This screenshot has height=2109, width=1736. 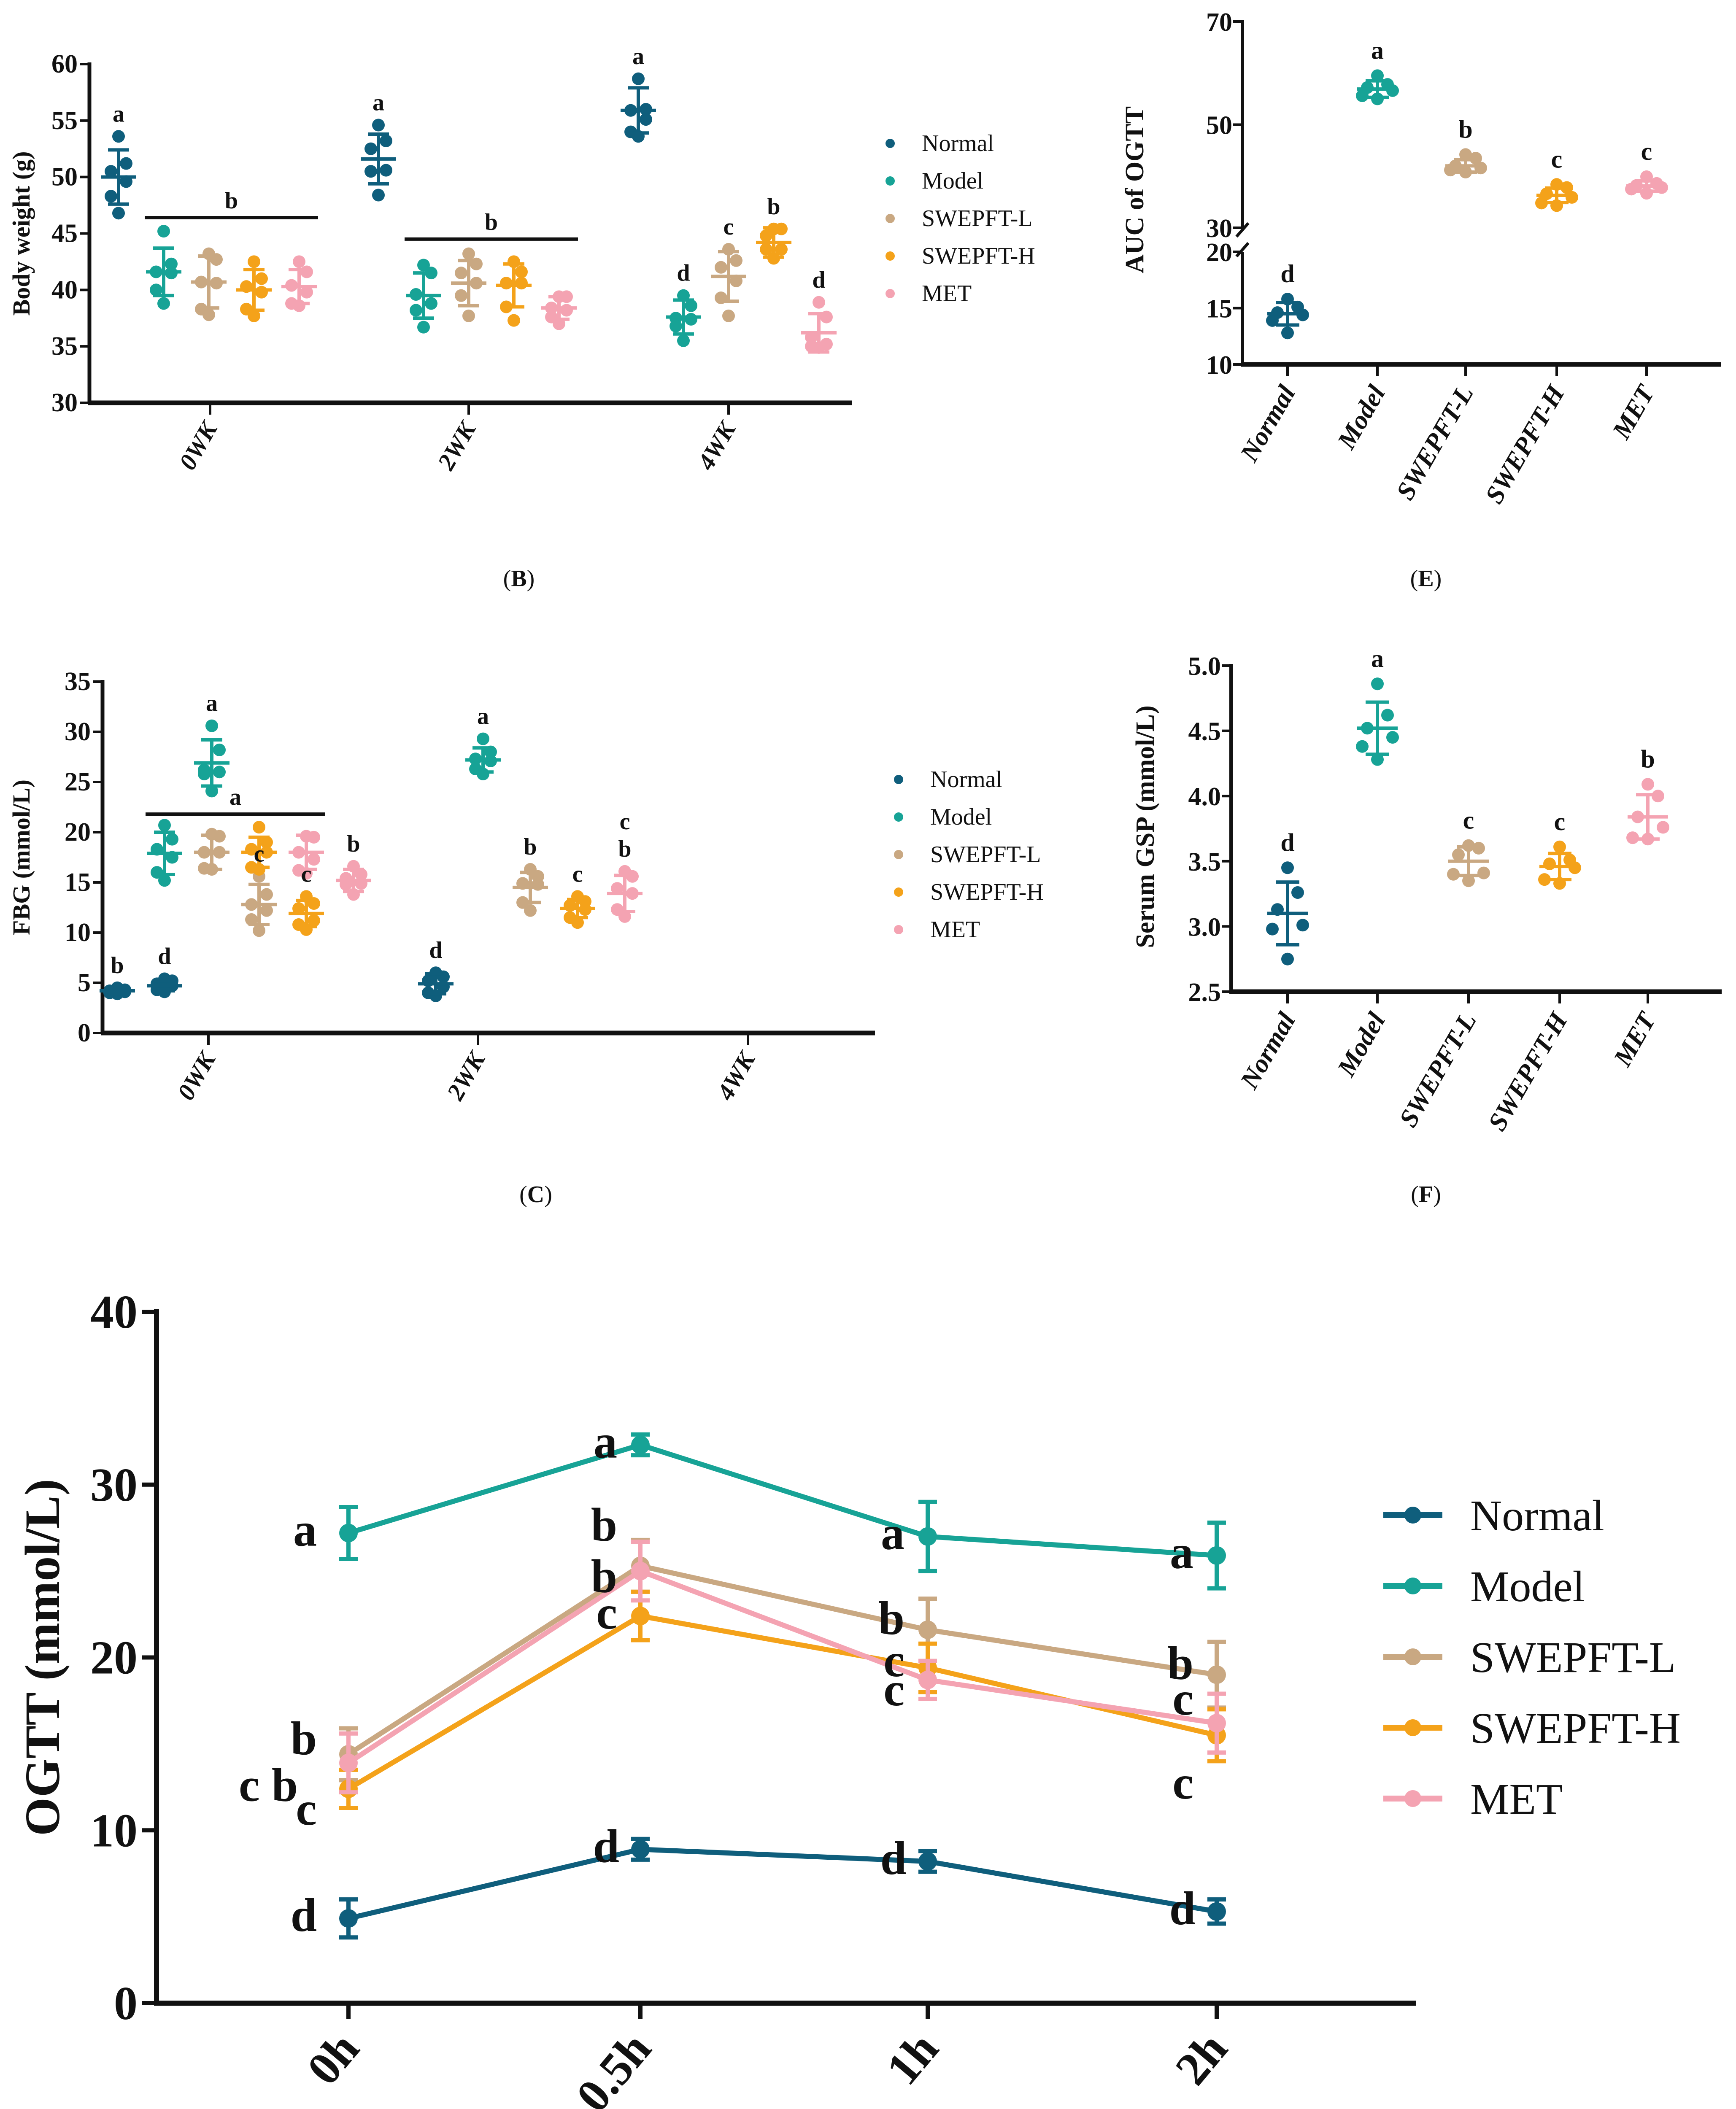 What do you see at coordinates (42, 1657) in the screenshot?
I see `y-axis-title: OGTT (mmol/L)` at bounding box center [42, 1657].